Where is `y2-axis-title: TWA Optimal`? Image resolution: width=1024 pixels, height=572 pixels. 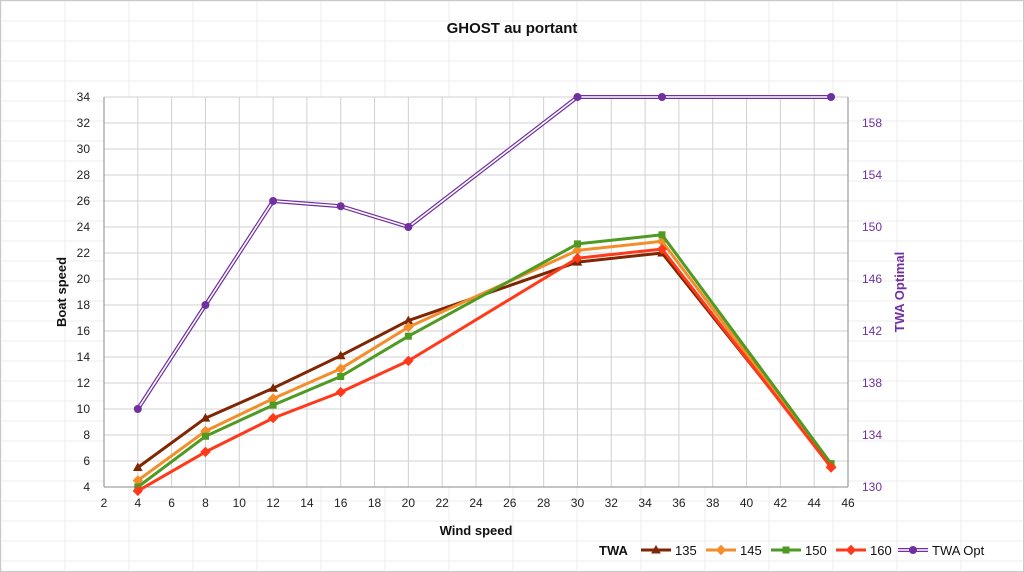 y2-axis-title: TWA Optimal is located at coordinates (899, 292).